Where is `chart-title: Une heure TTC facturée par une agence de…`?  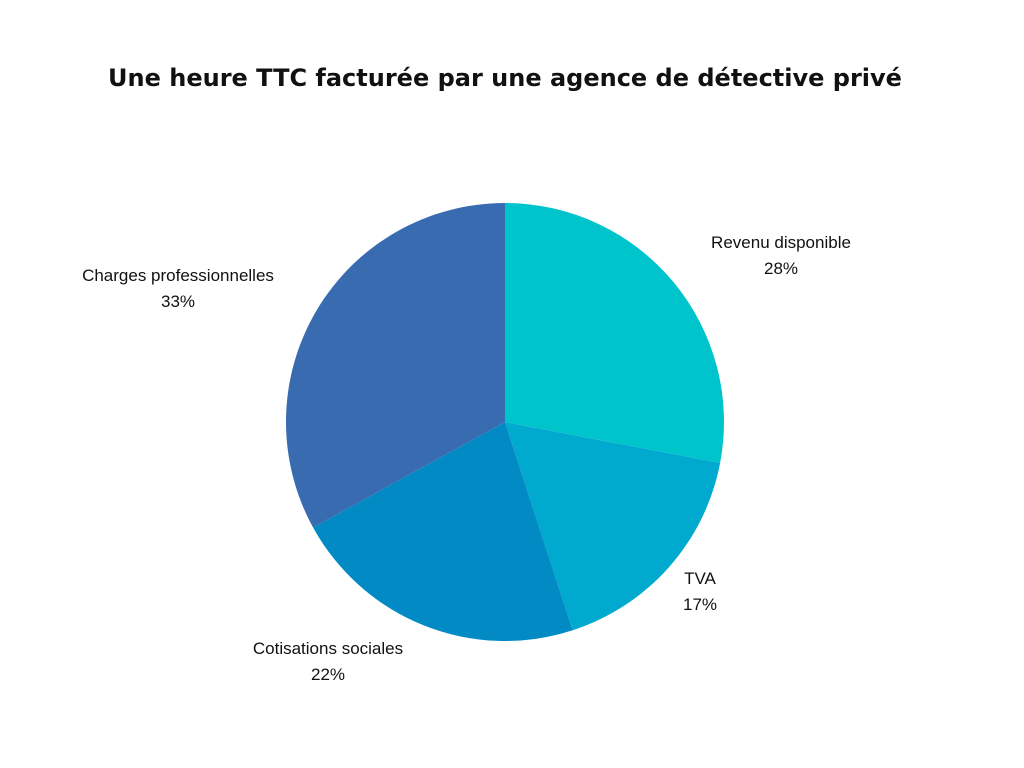 chart-title: Une heure TTC facturée par une agence de… is located at coordinates (505, 78).